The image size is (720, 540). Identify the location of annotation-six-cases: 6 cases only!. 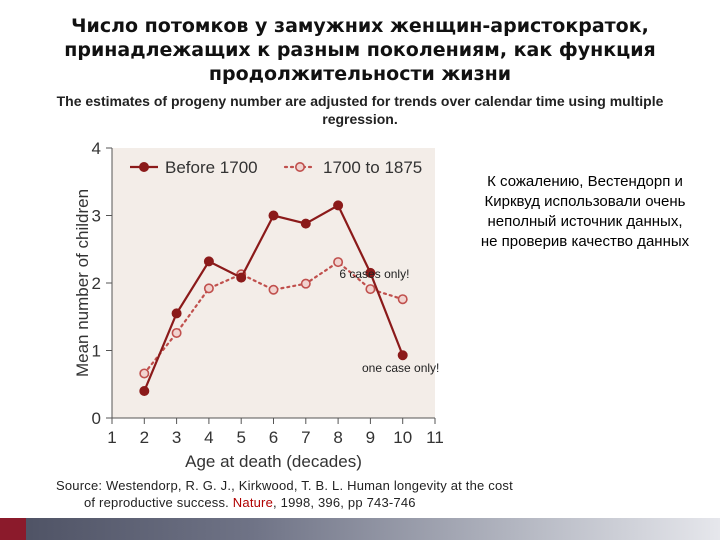
(374, 274).